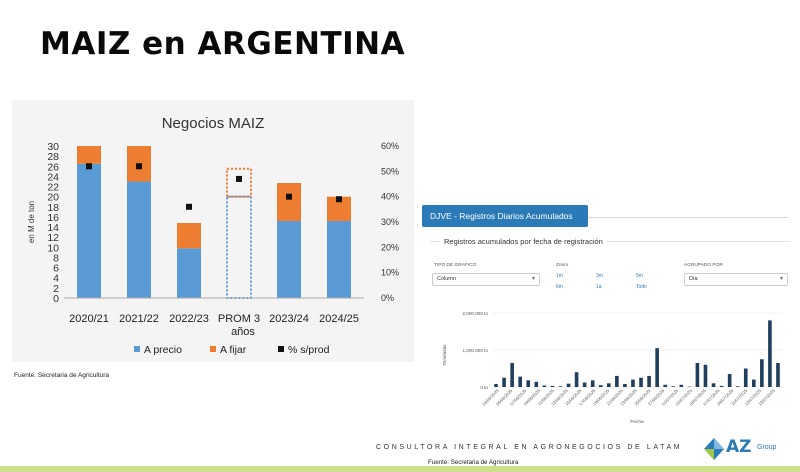 This screenshot has height=472, width=800. Describe the element at coordinates (473, 462) in the screenshot. I see `footer-source: Fuente: Secretaria de Agricultura` at that location.